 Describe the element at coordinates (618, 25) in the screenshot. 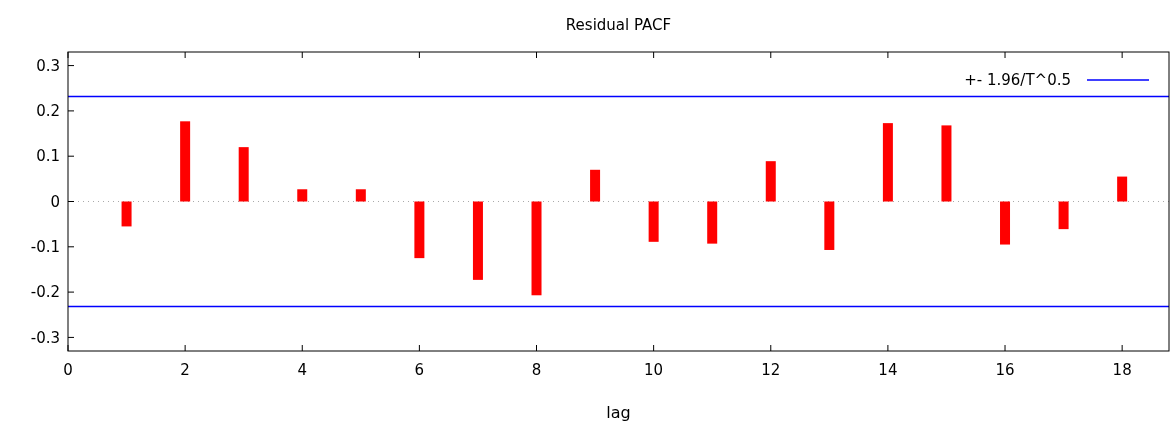

I see `chart-title: Residual PACF` at that location.